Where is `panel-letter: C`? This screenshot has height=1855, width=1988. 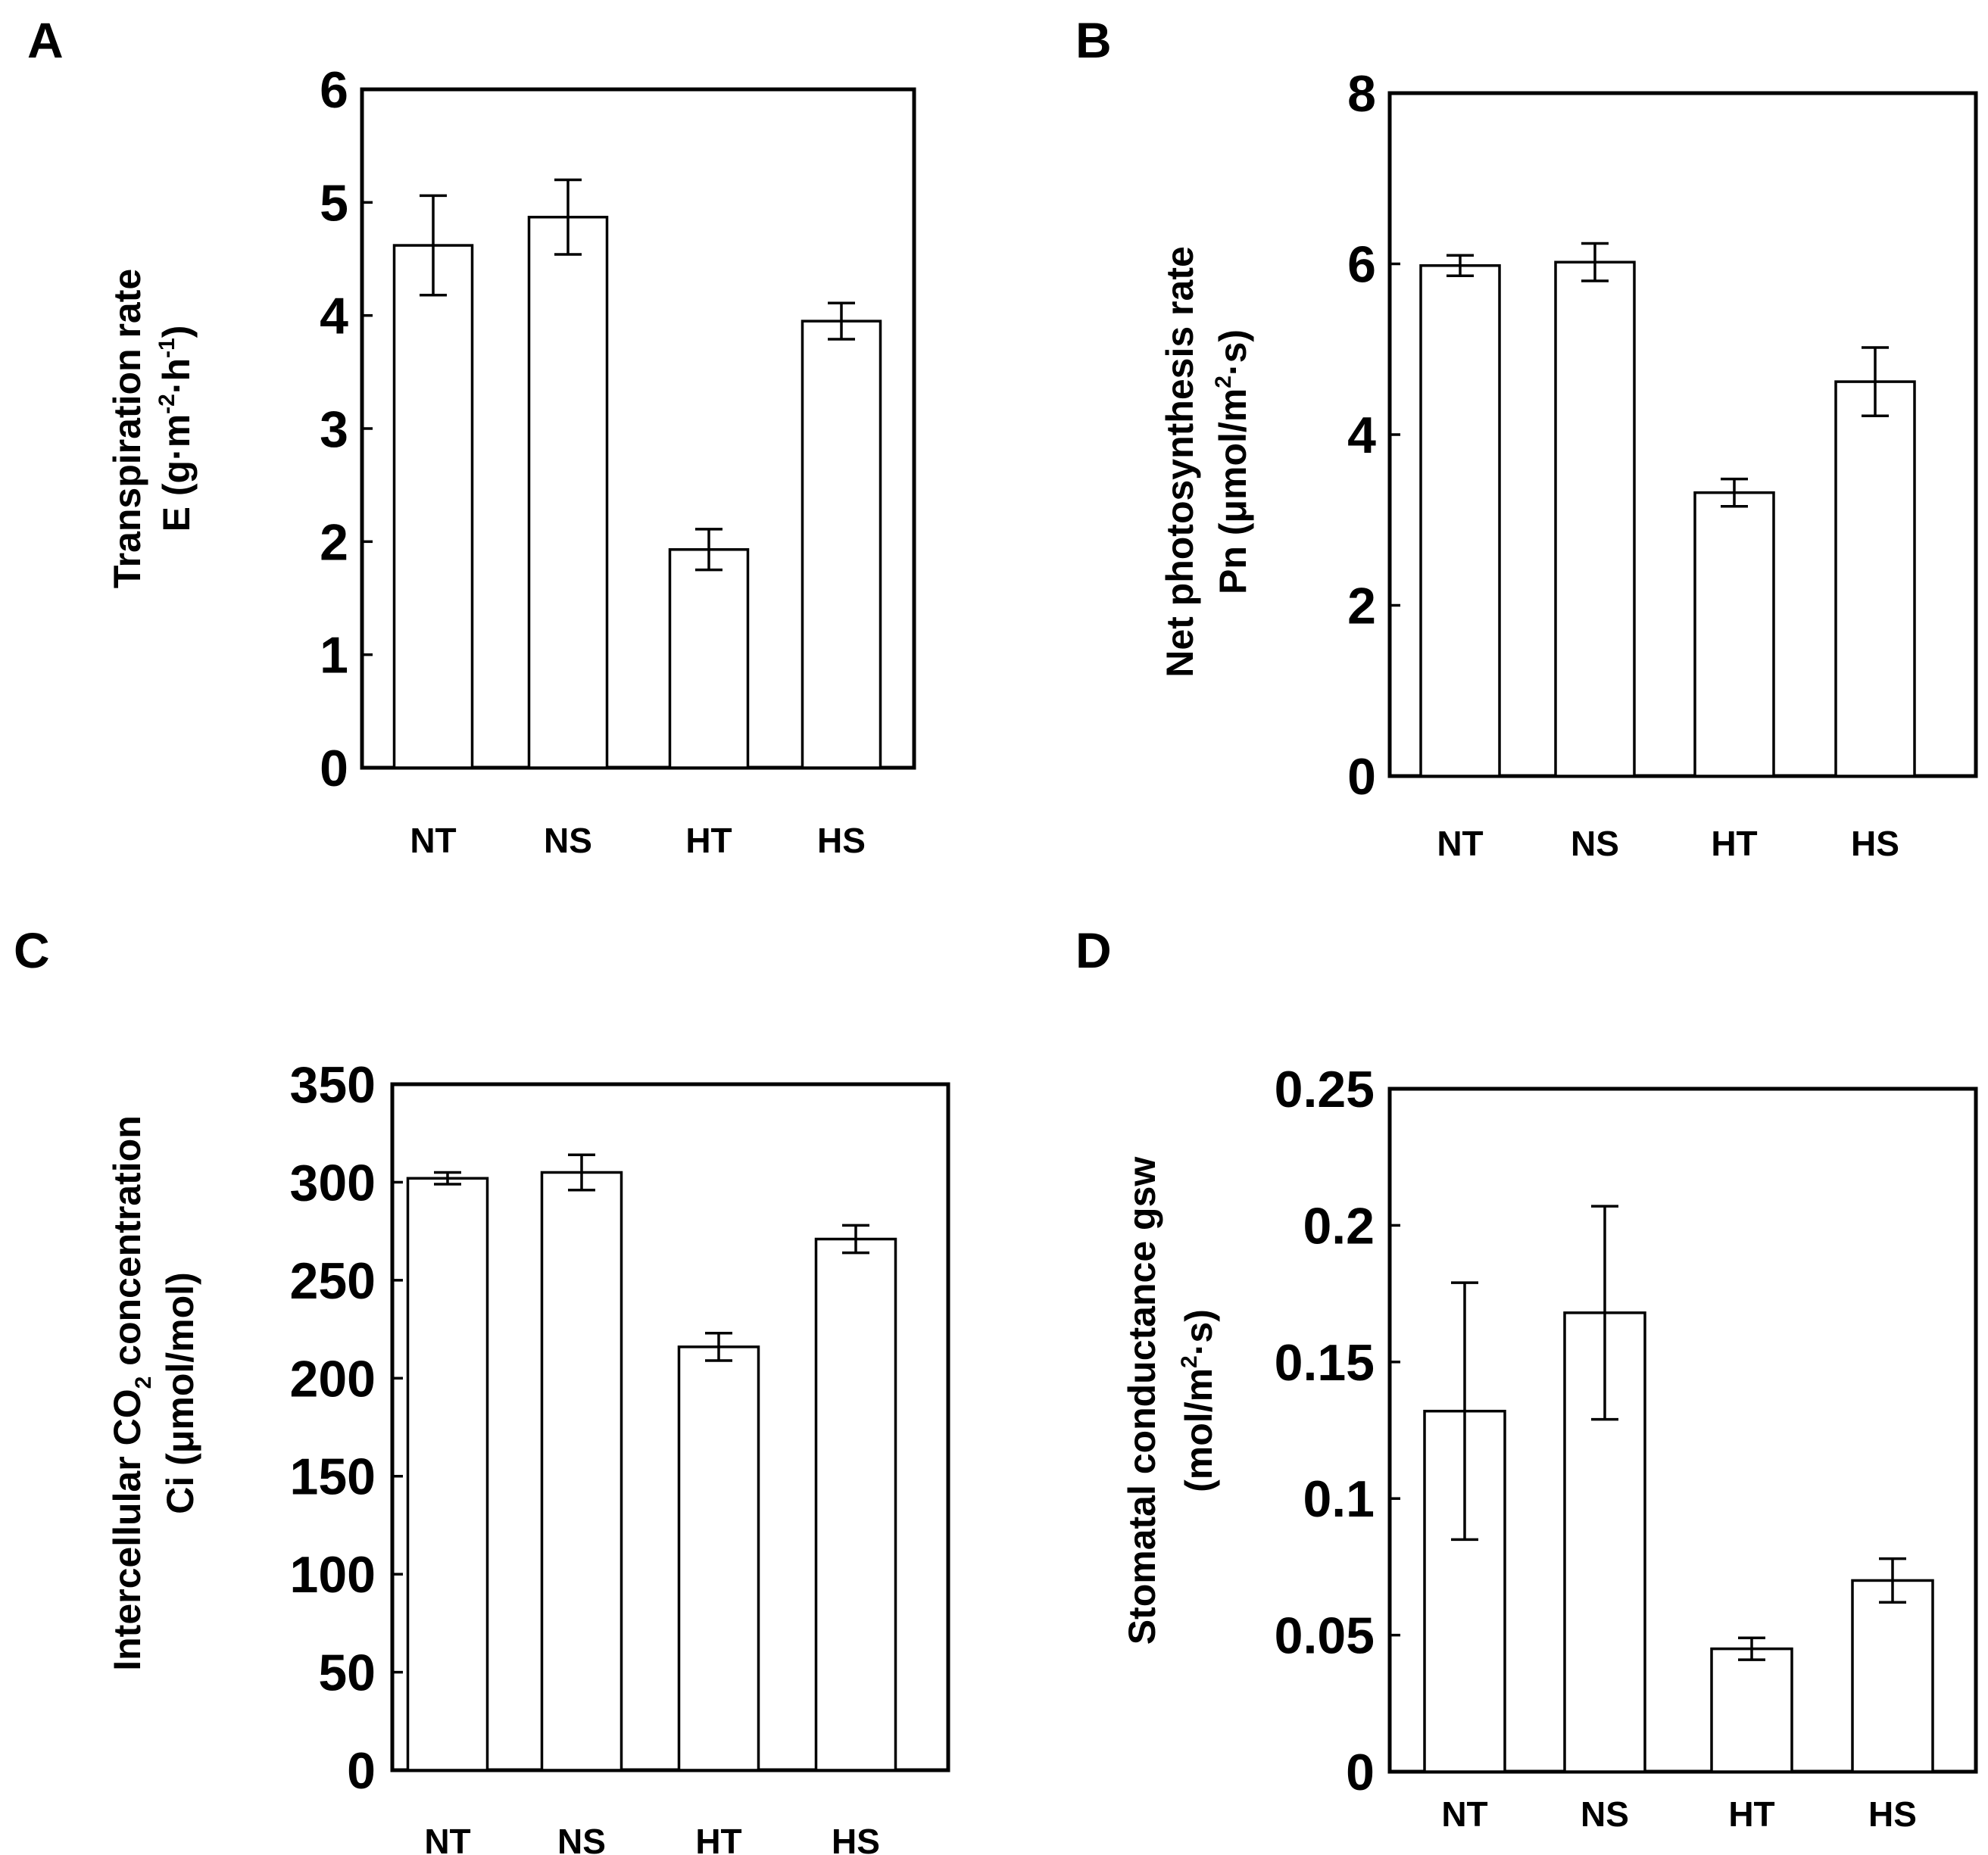 panel-letter: C is located at coordinates (32, 950).